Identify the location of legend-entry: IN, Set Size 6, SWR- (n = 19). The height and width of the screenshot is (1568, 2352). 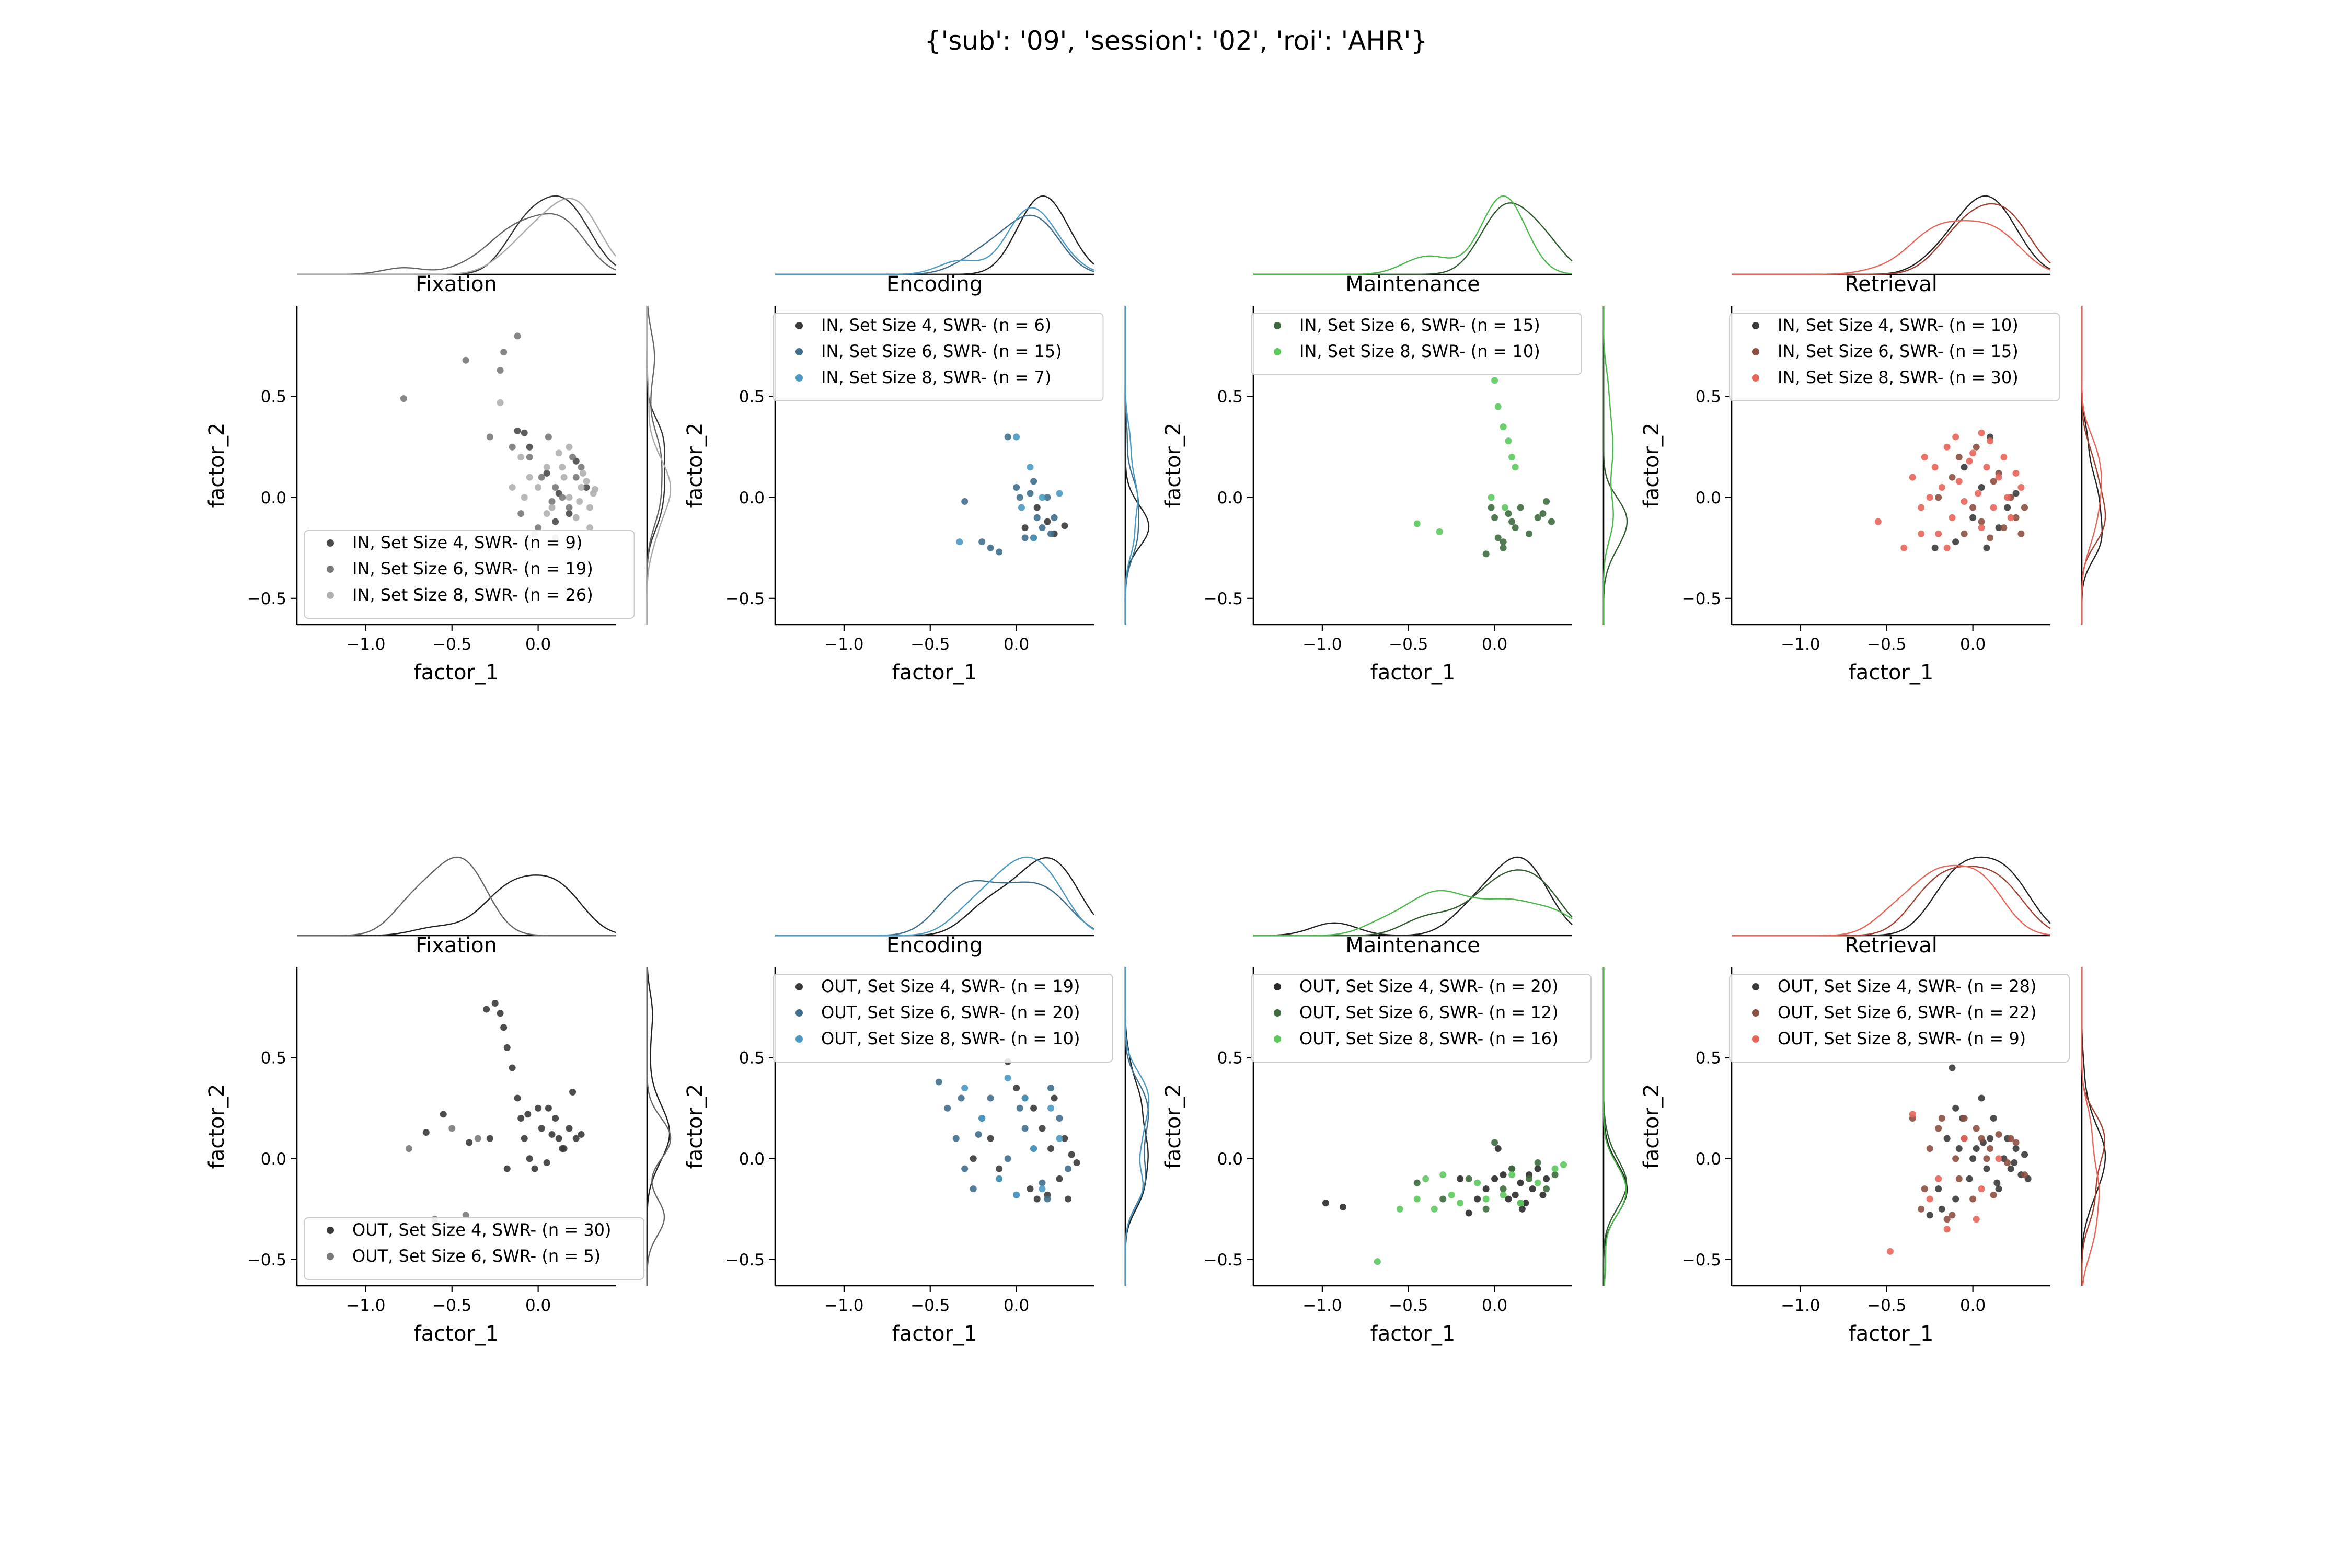
(472, 569).